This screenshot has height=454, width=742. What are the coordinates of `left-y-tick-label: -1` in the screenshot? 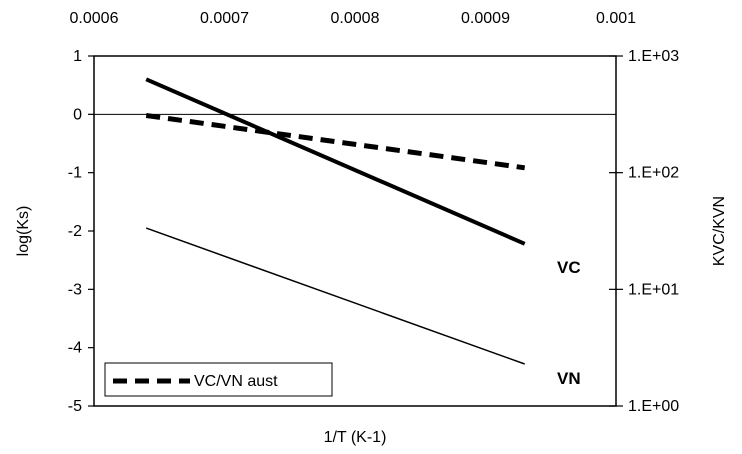 It's located at (75, 173).